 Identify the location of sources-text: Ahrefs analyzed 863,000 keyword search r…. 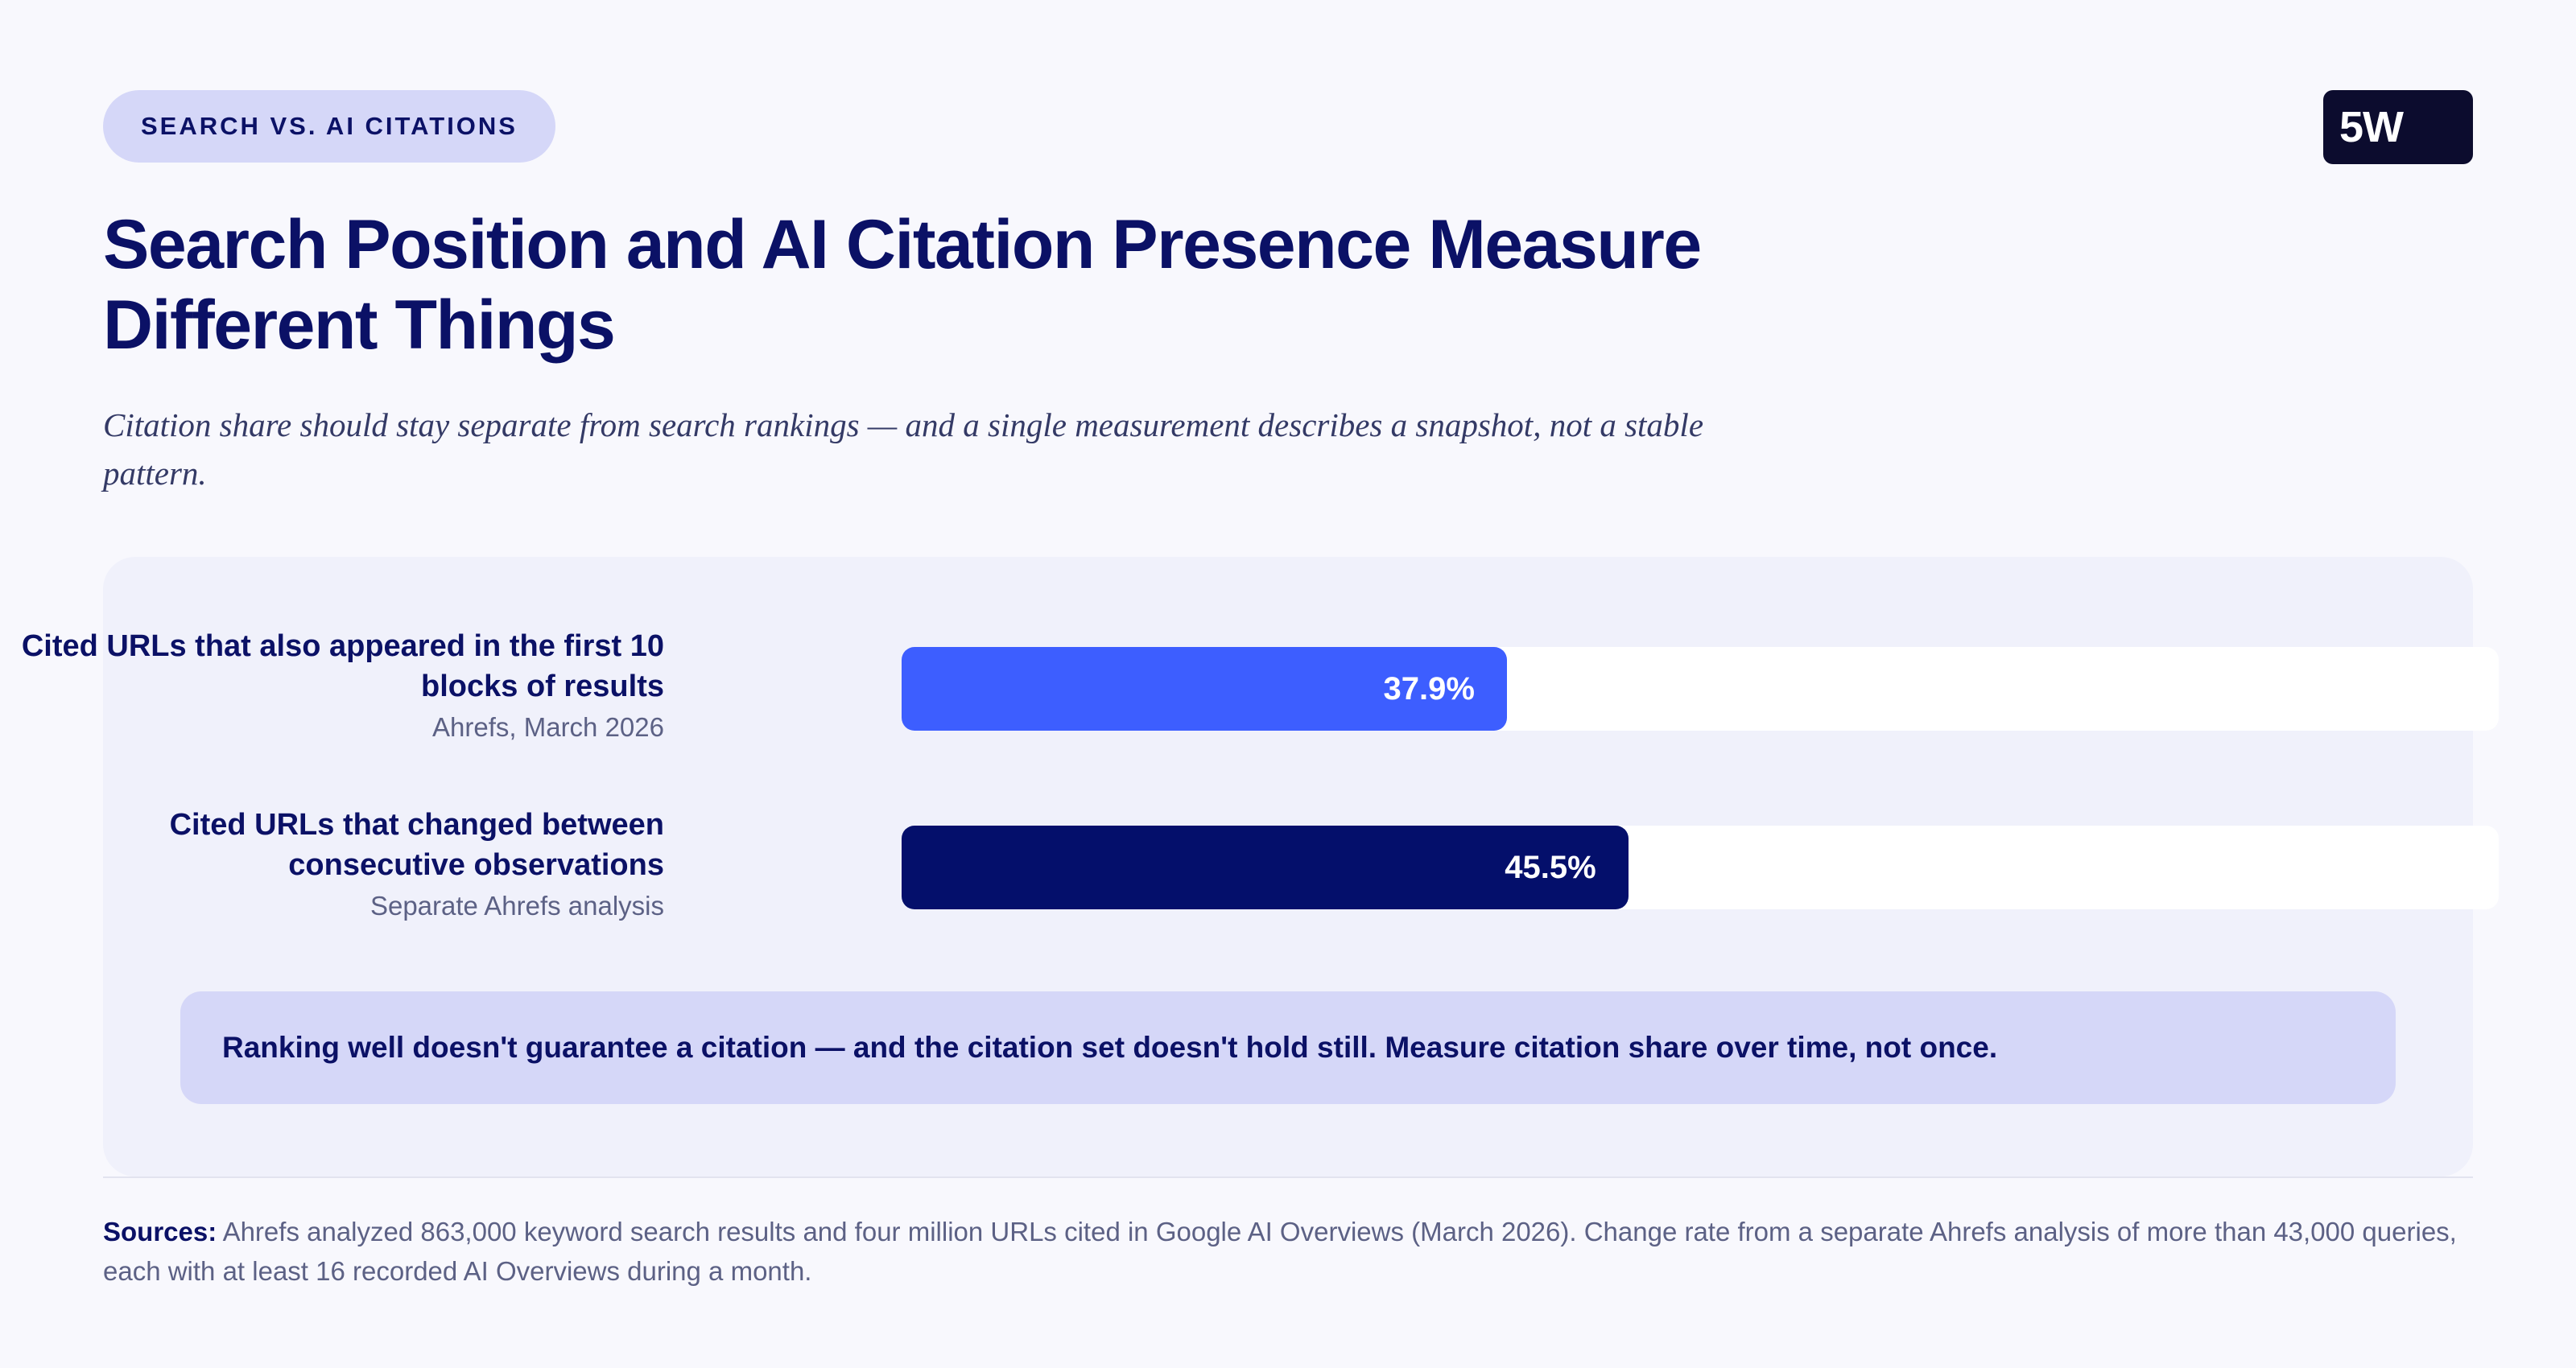
(1280, 1251).